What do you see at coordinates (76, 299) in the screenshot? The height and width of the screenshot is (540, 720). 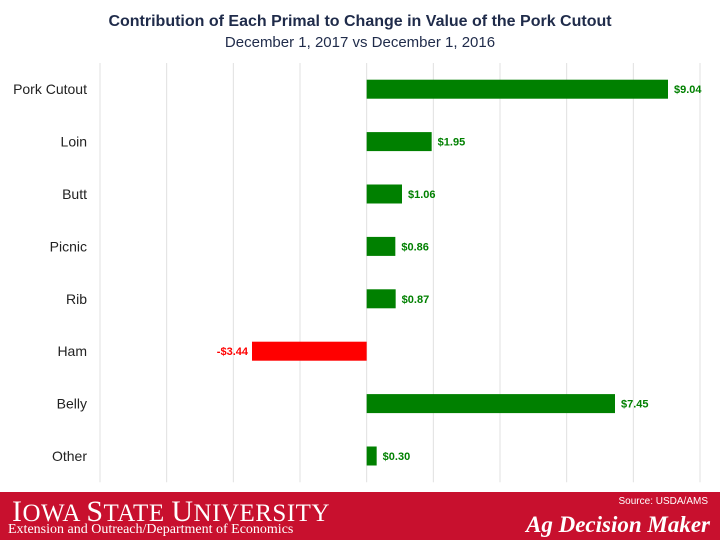 I see `category-label: Rib` at bounding box center [76, 299].